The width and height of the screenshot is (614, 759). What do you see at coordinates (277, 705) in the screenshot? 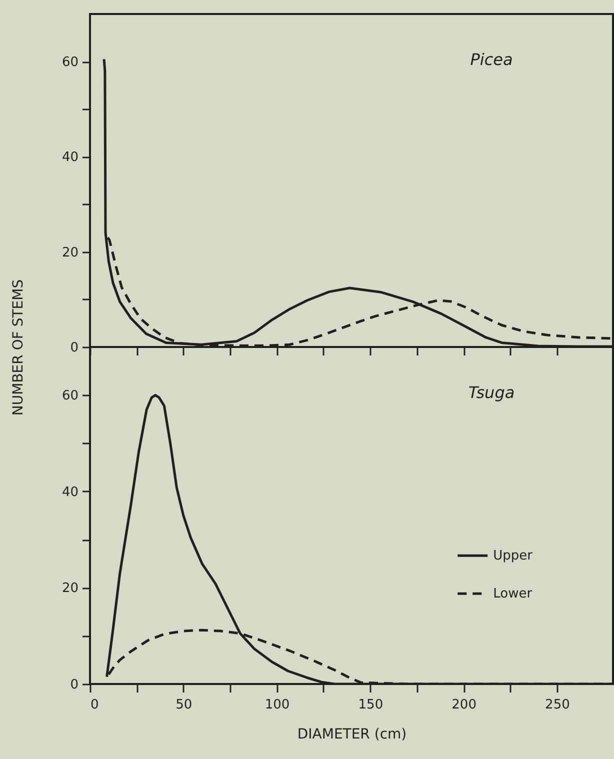
I see `x-tick-label: 100` at bounding box center [277, 705].